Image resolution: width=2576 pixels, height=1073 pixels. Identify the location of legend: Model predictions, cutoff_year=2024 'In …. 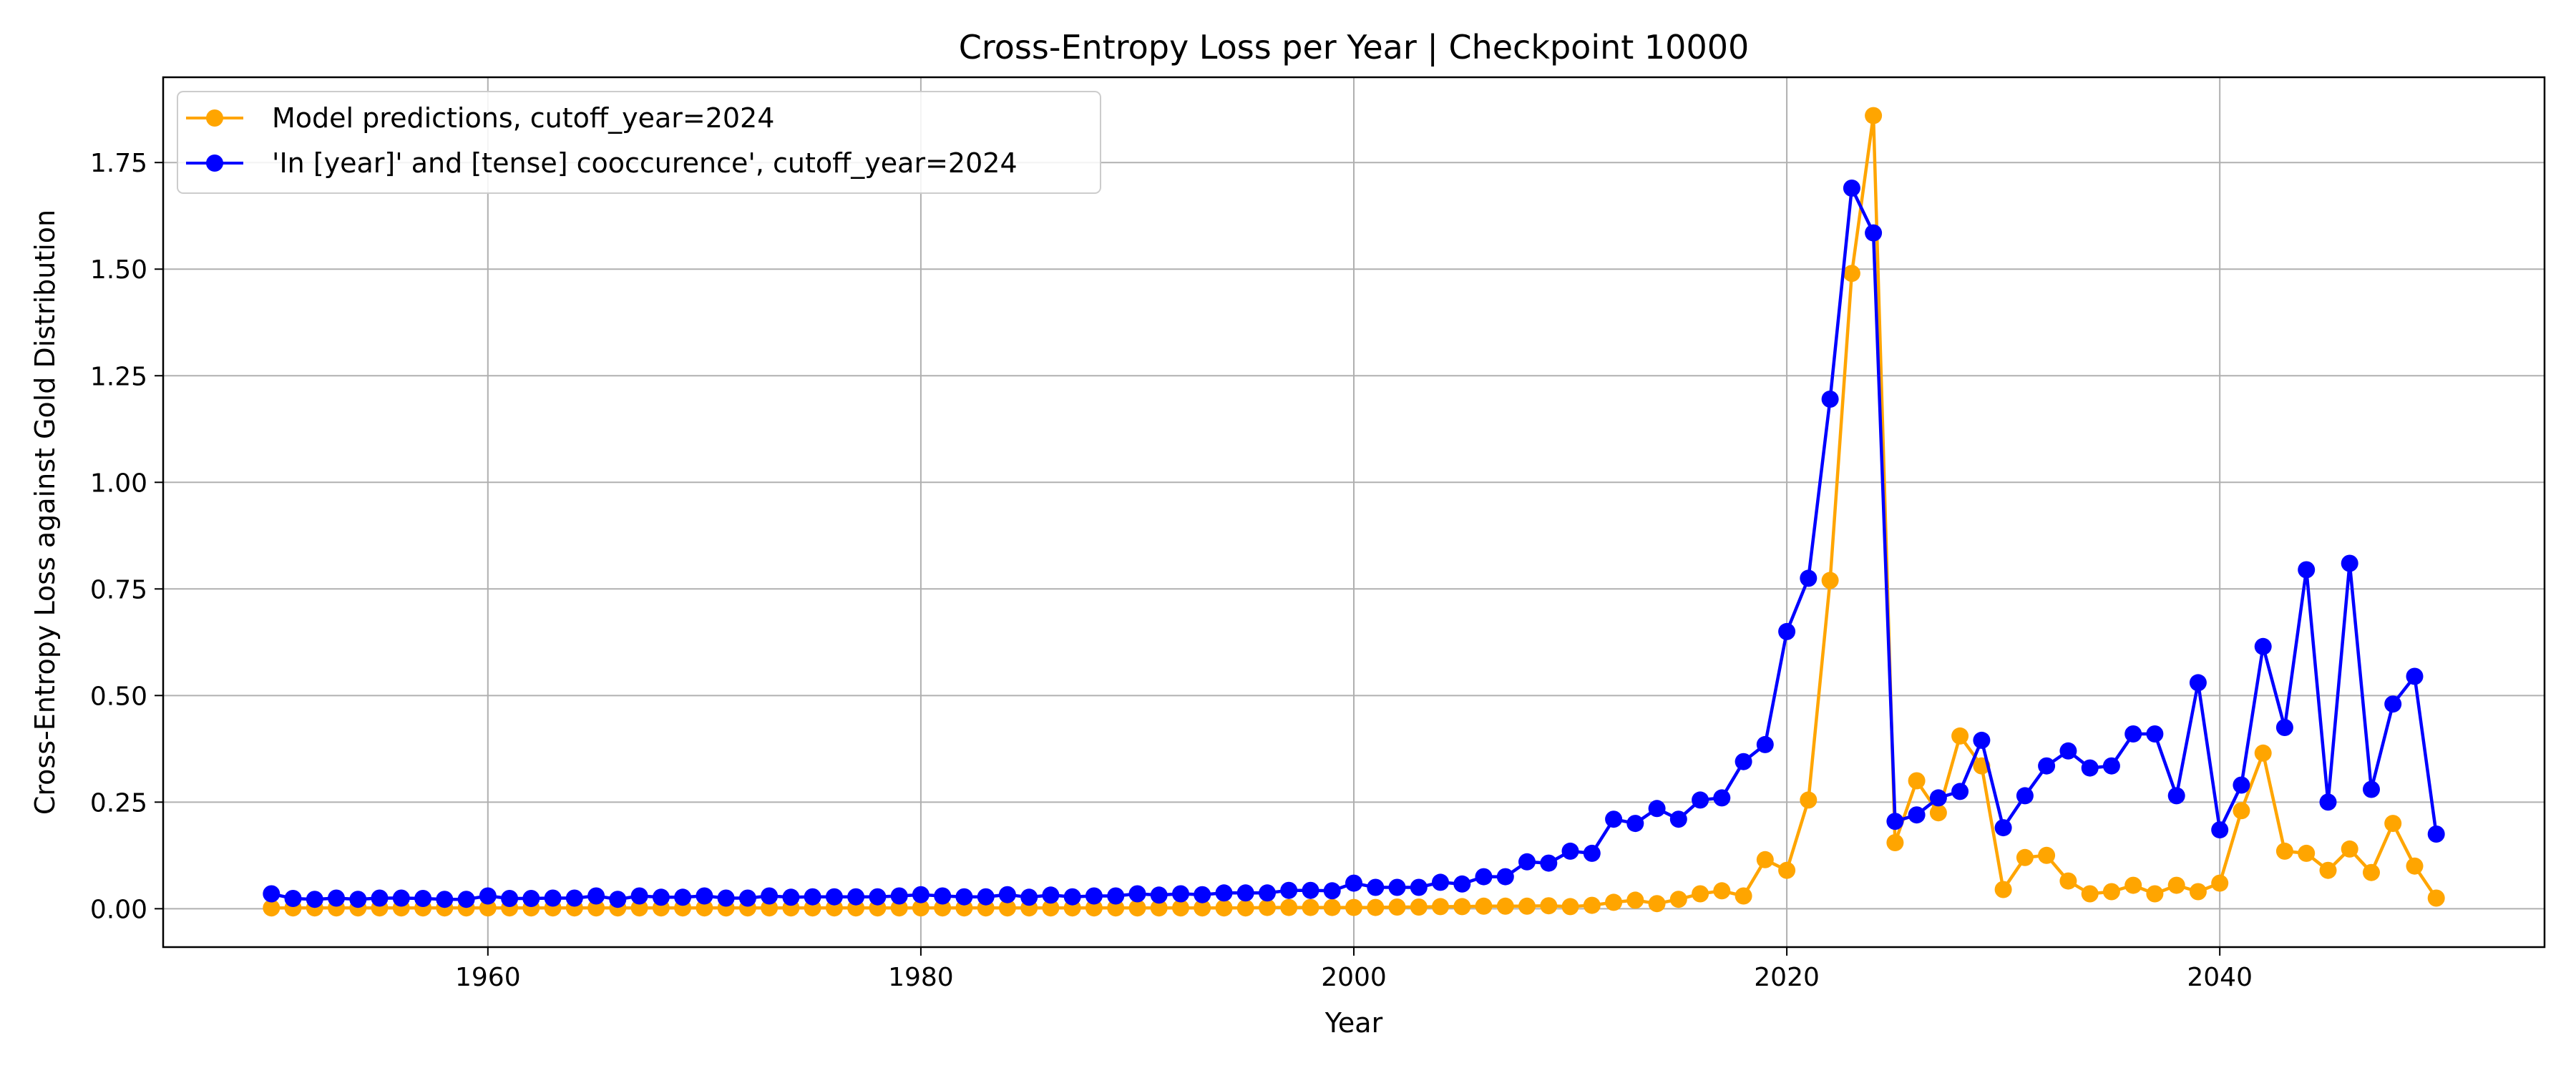
(639, 142).